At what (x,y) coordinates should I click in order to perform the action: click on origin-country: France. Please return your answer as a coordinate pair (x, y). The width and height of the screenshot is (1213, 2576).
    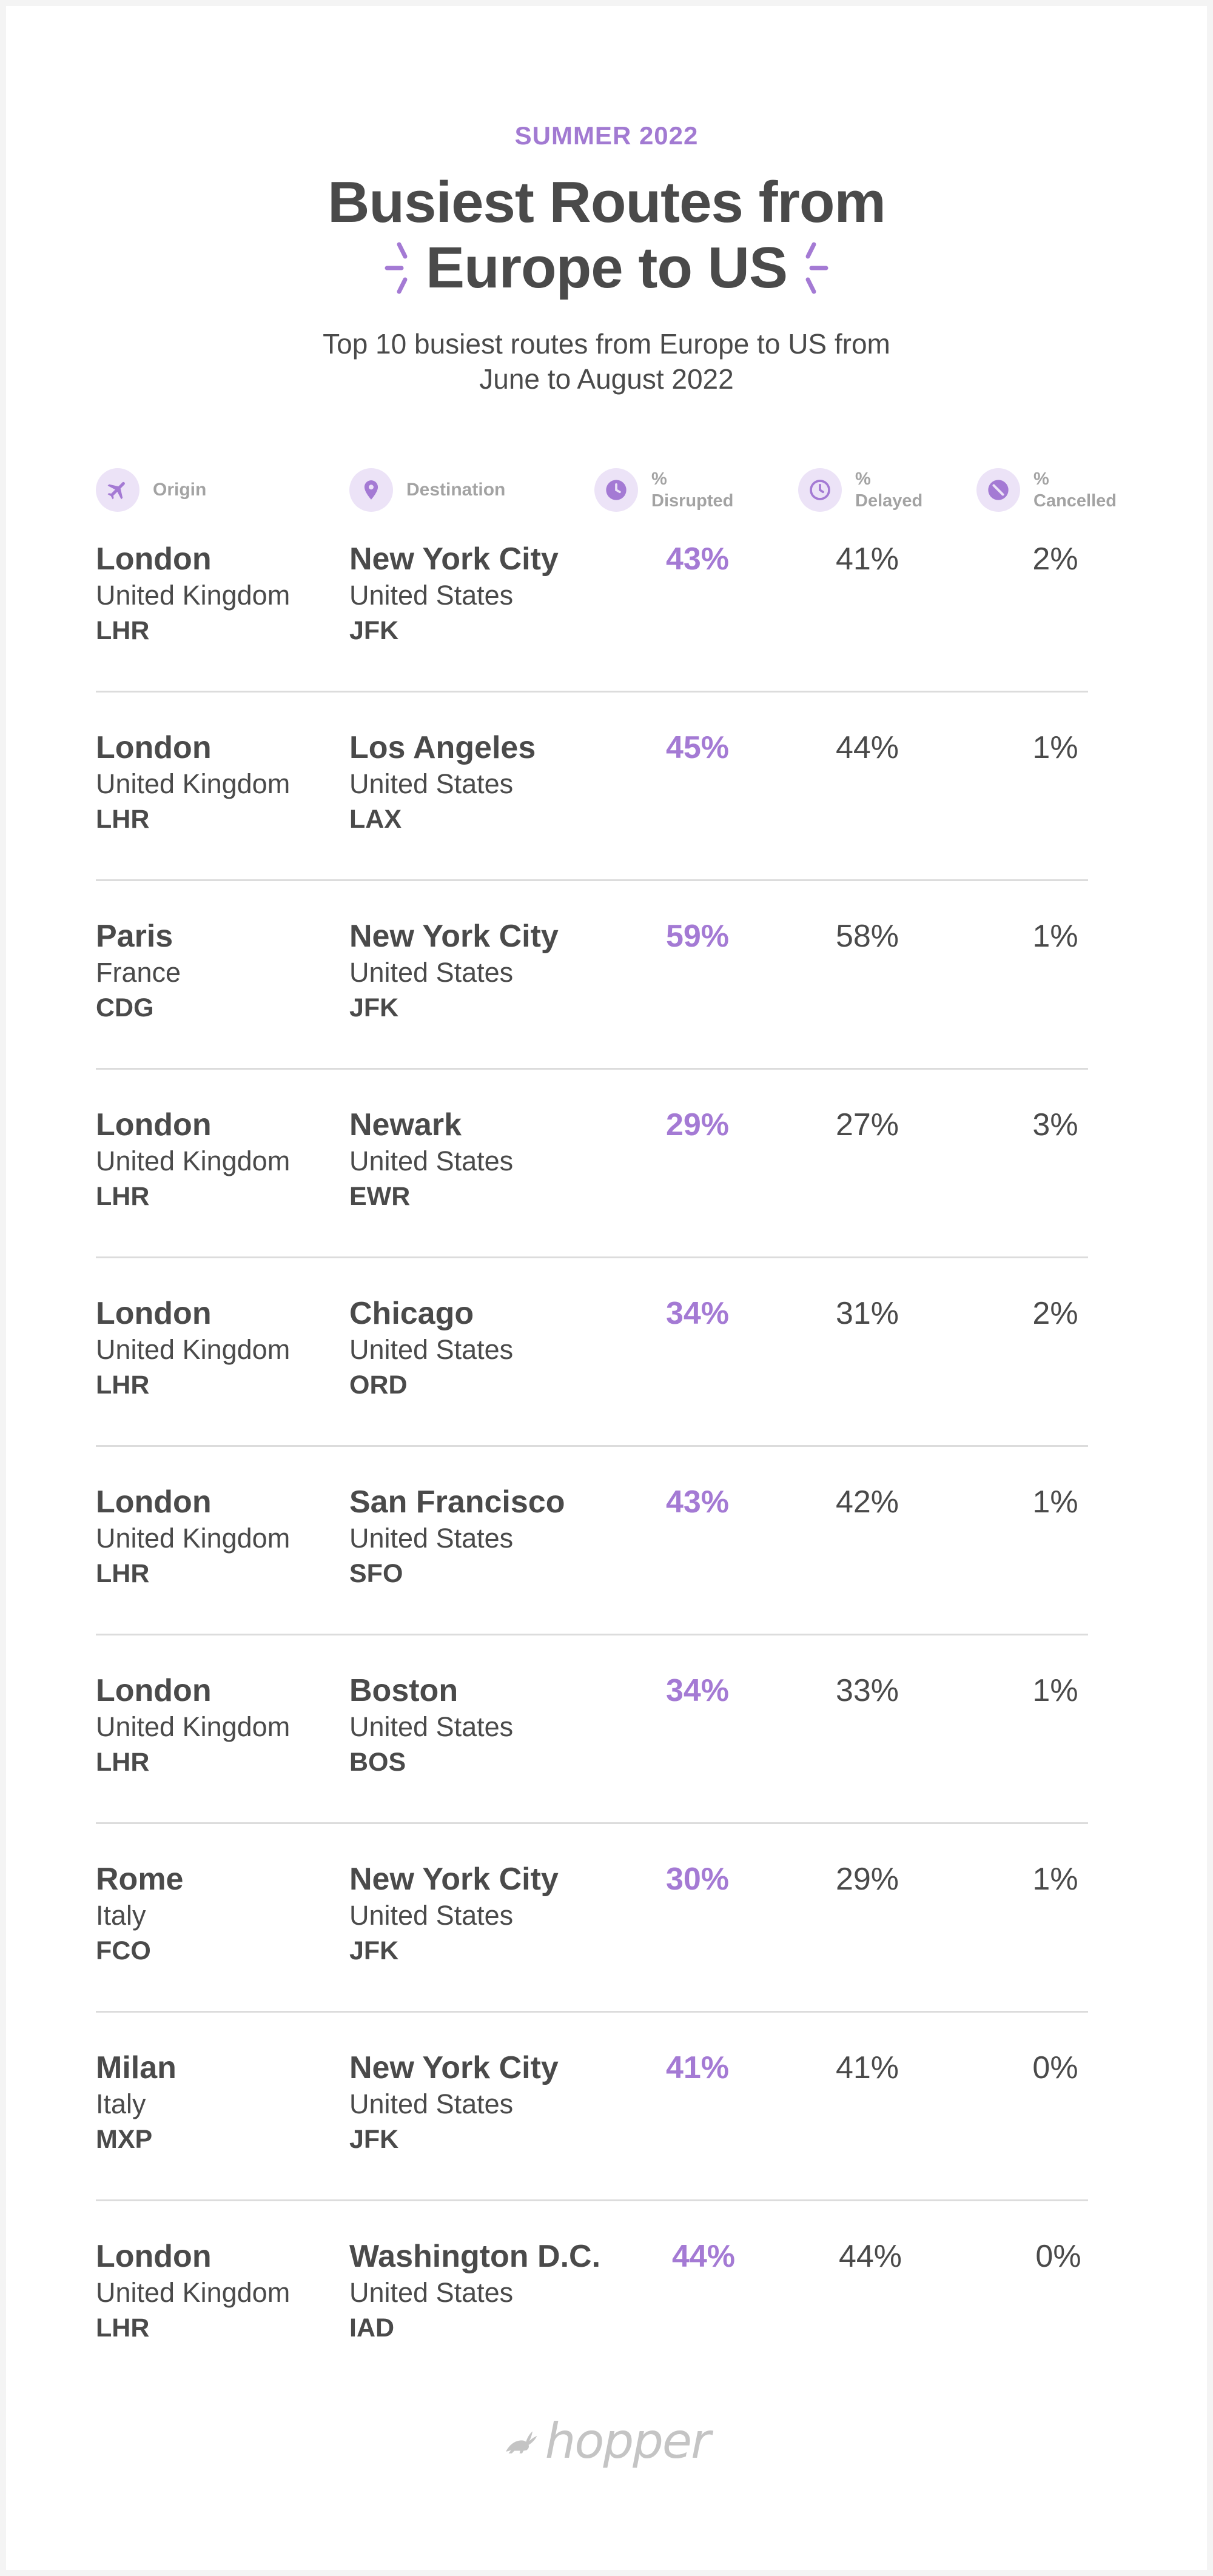
    Looking at the image, I should click on (138, 972).